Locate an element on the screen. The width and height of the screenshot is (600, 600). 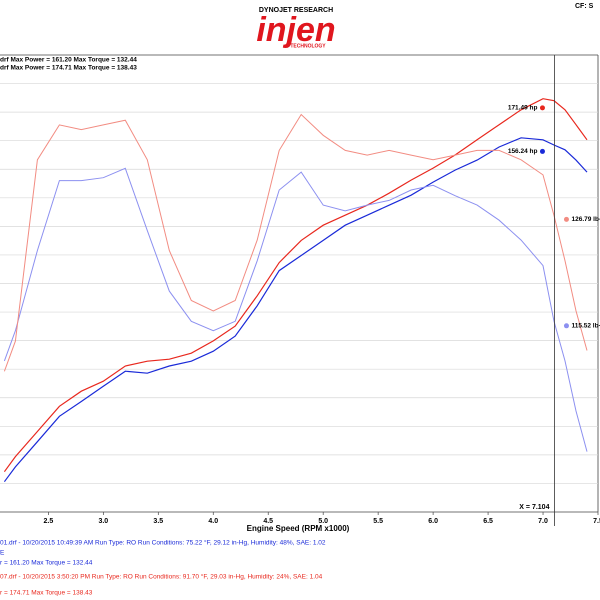
corner-label: CF: S is located at coordinates (584, 6).